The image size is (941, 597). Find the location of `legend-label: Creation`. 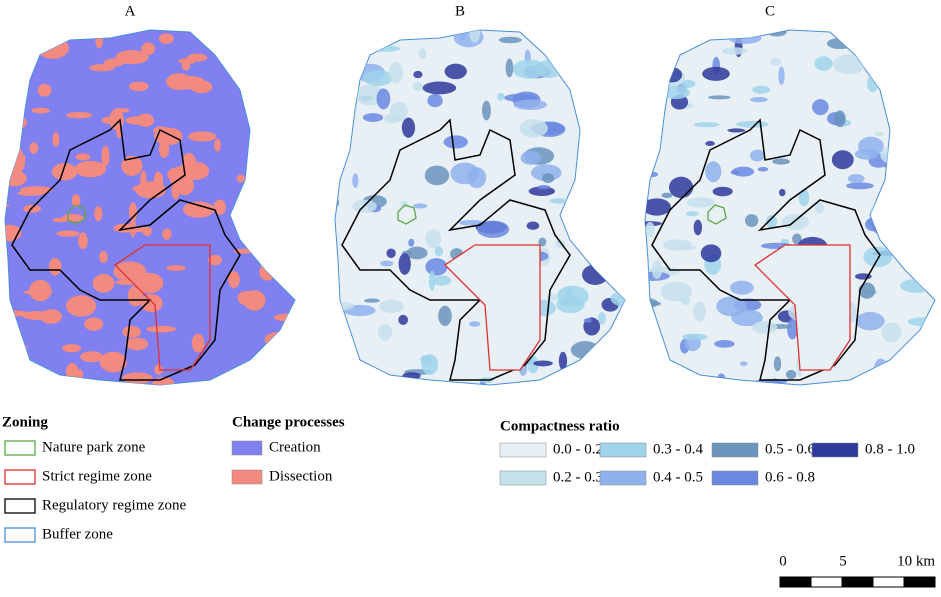

legend-label: Creation is located at coordinates (295, 447).